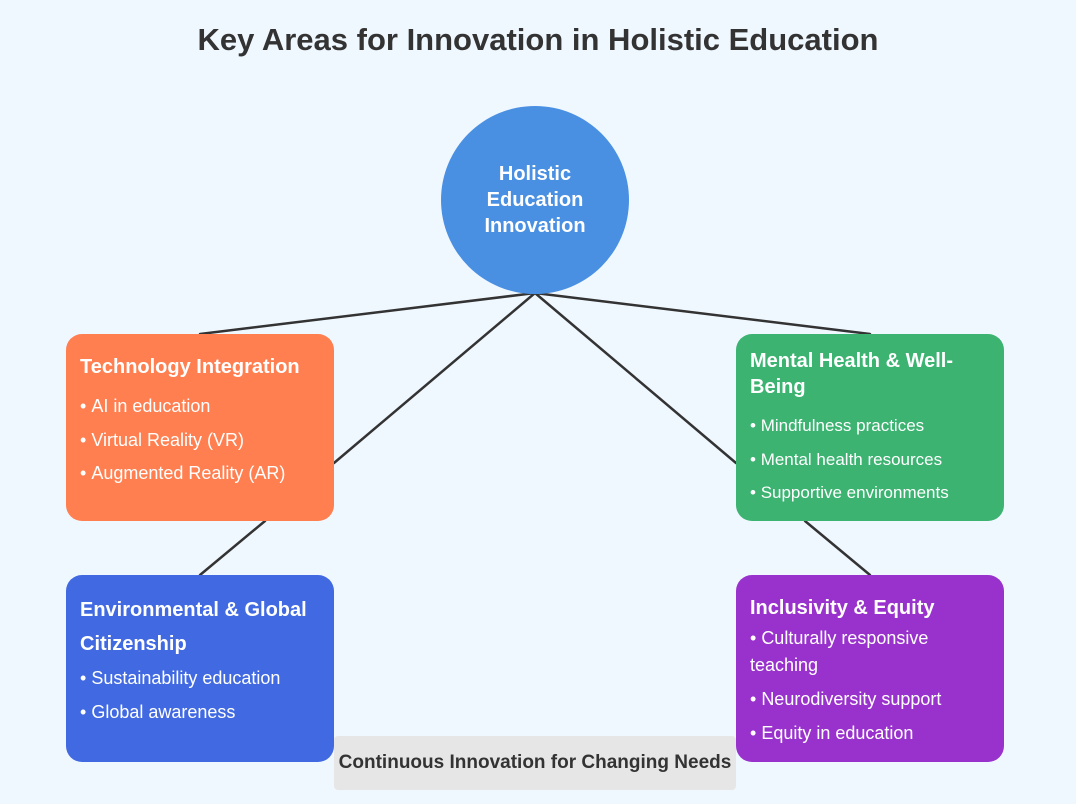 This screenshot has width=1076, height=804. Describe the element at coordinates (702, 313) in the screenshot. I see `connector-center-mental-top` at that location.